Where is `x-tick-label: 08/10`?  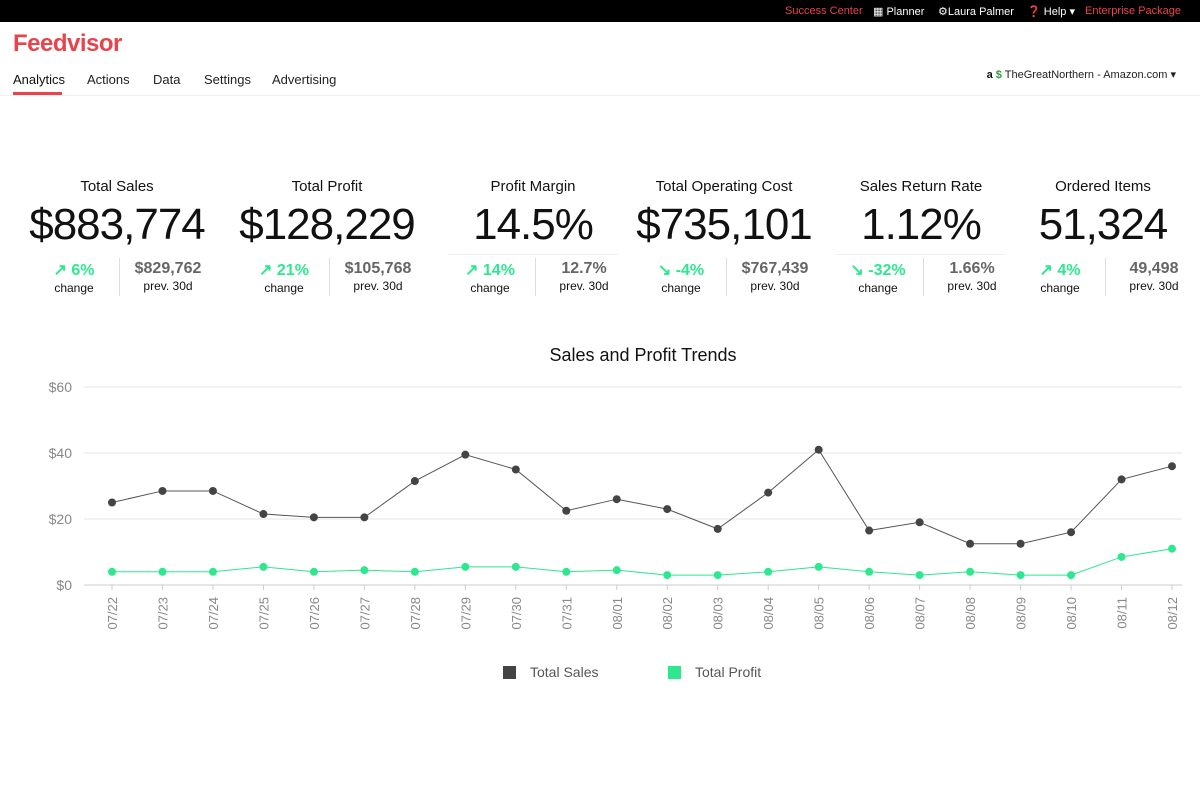
x-tick-label: 08/10 is located at coordinates (1071, 613).